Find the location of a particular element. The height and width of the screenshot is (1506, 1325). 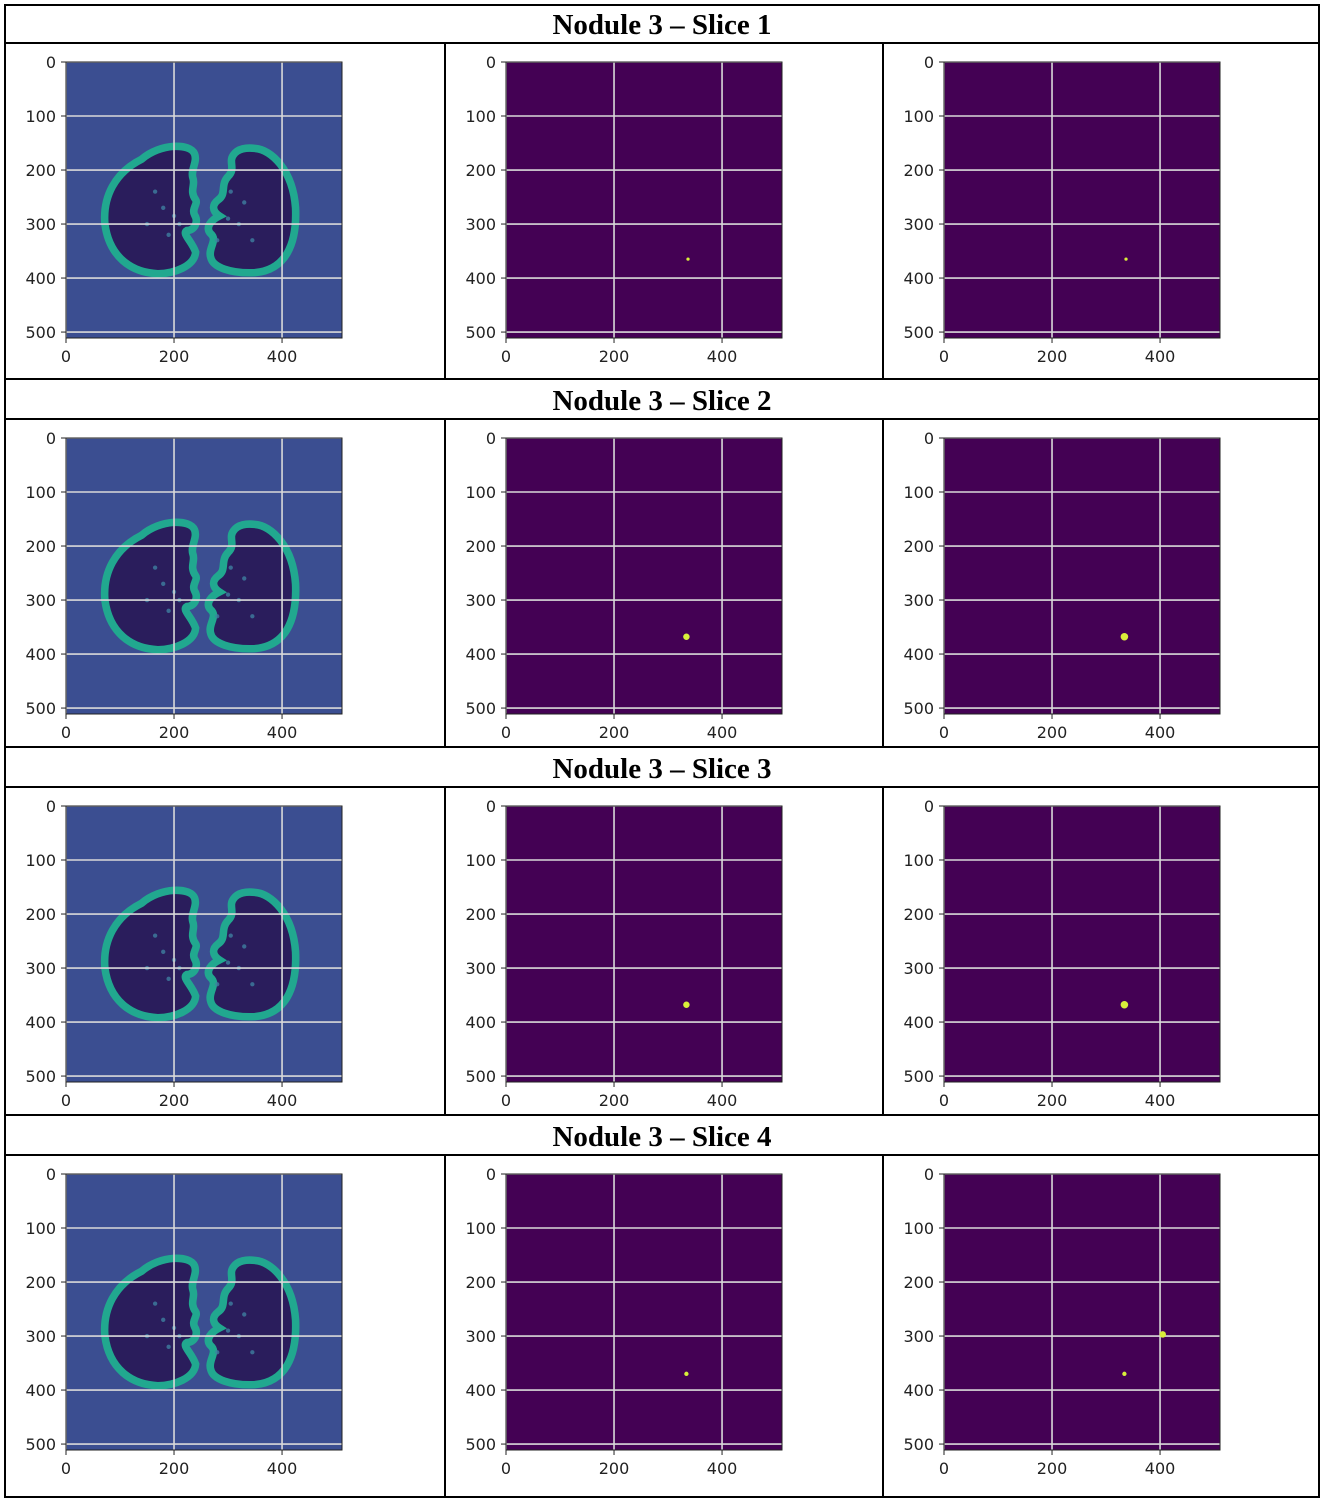

plot-background is located at coordinates (644, 200).